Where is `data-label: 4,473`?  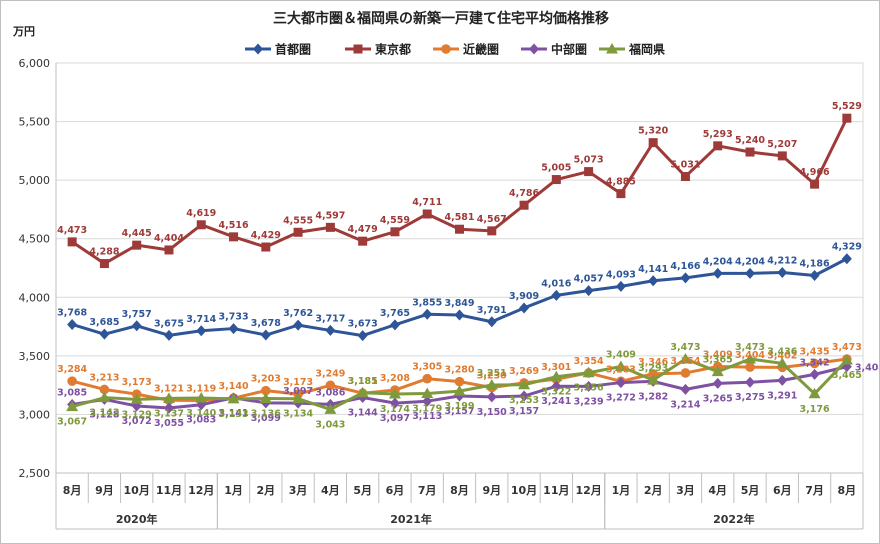 data-label: 4,473 is located at coordinates (72, 230).